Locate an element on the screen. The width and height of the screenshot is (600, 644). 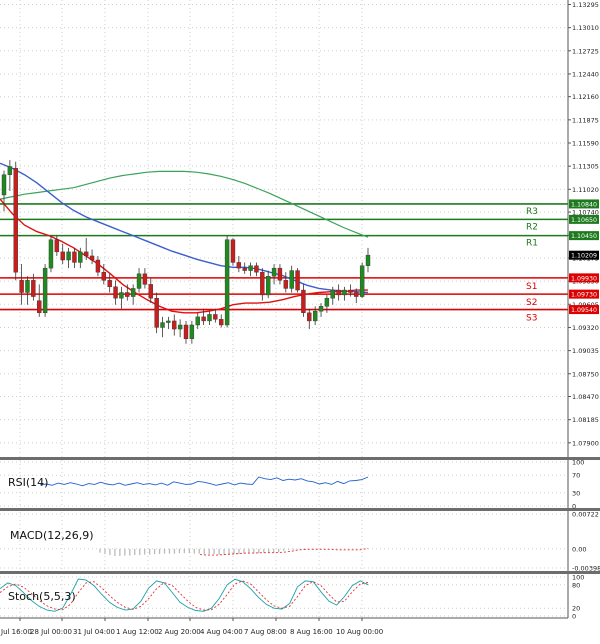
rsi-line is located at coordinates (204, 481).